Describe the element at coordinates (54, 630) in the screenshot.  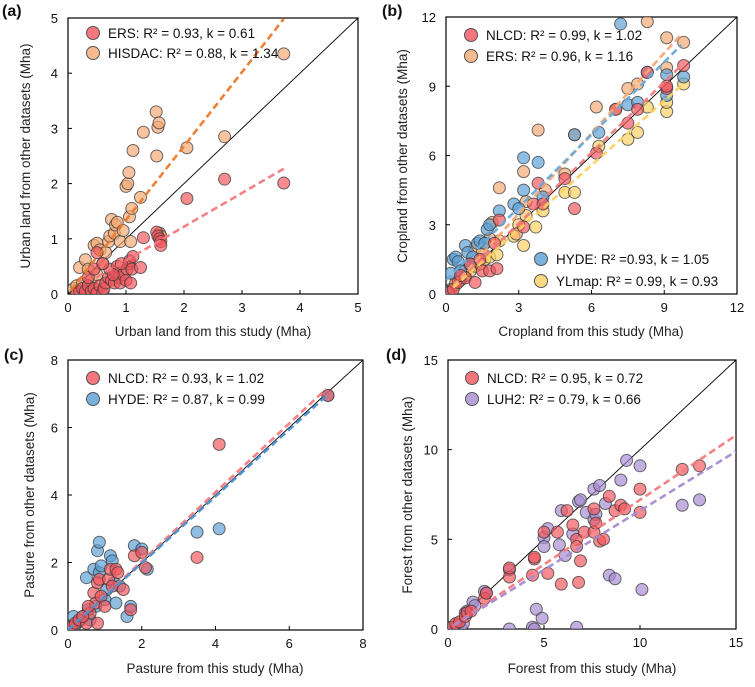
I see `y-tick-label: 0` at that location.